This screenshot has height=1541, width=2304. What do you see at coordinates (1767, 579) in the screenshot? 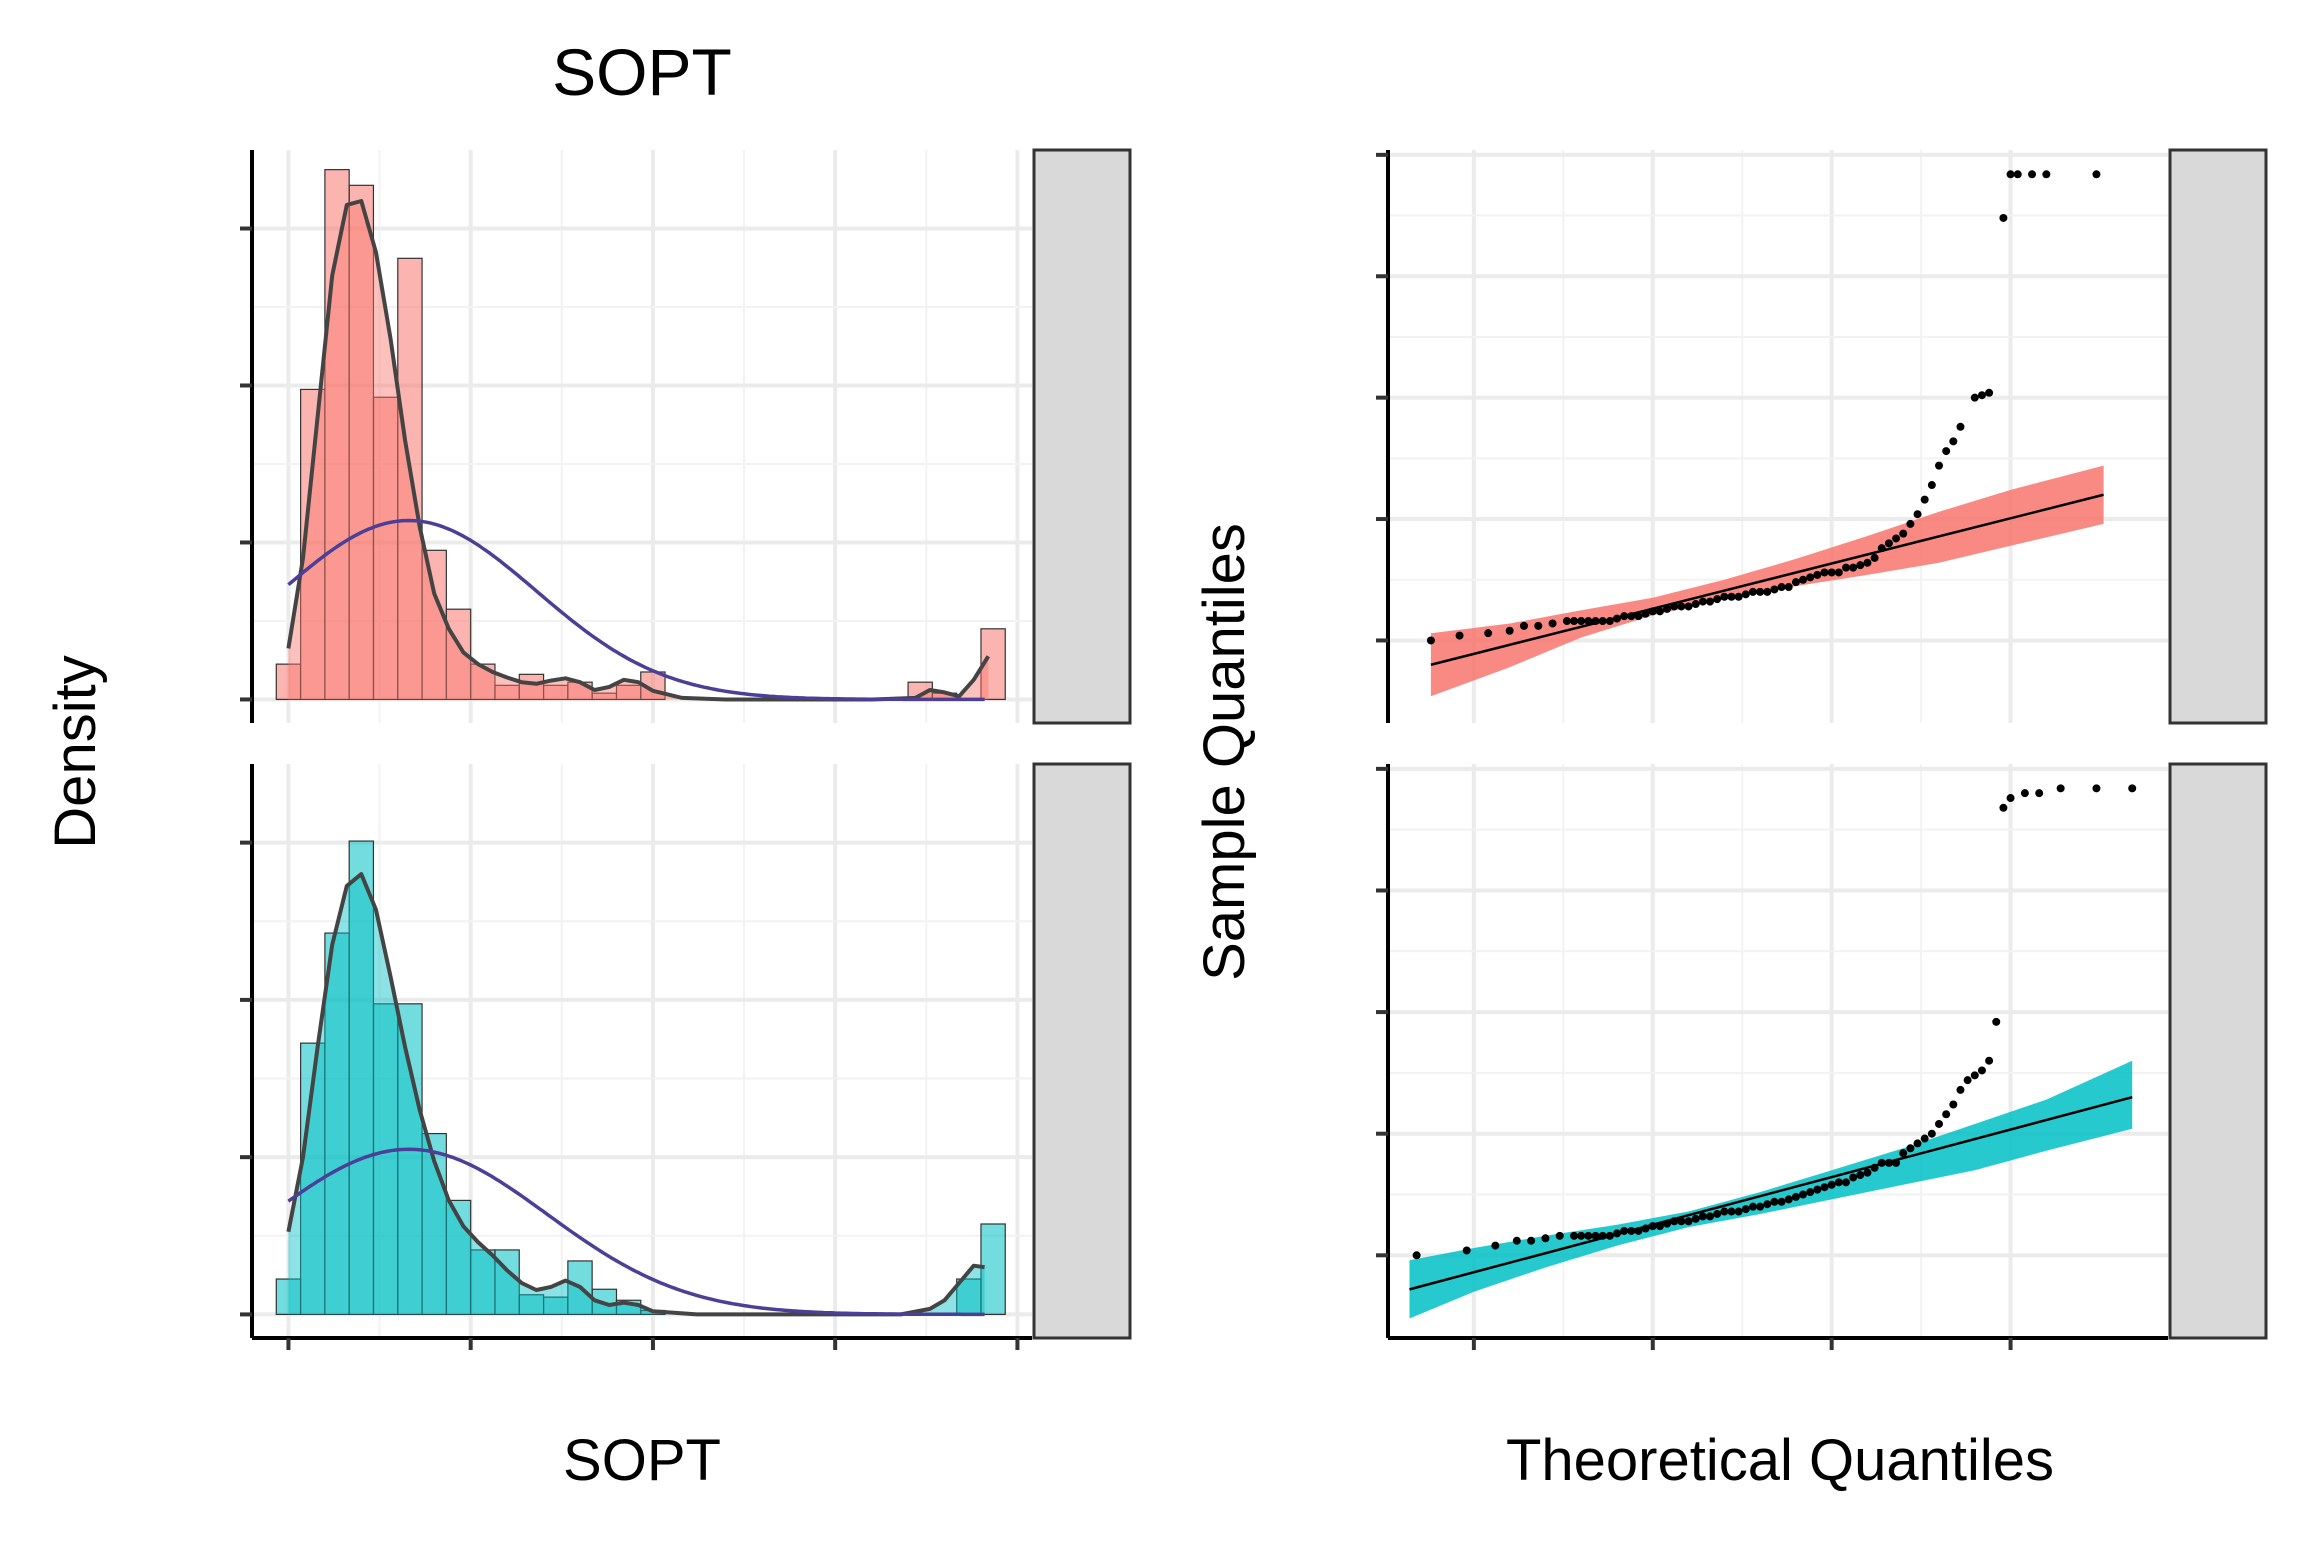
I see `qq-reference-line` at bounding box center [1767, 579].